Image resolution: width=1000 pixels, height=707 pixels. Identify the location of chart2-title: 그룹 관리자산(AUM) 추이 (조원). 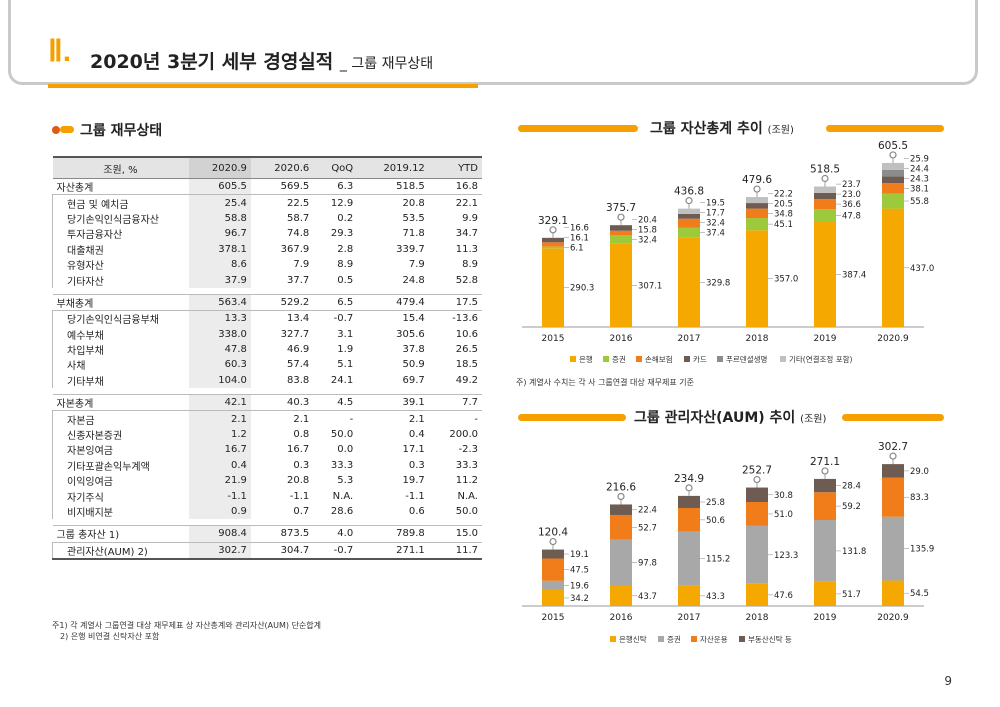
(730, 417).